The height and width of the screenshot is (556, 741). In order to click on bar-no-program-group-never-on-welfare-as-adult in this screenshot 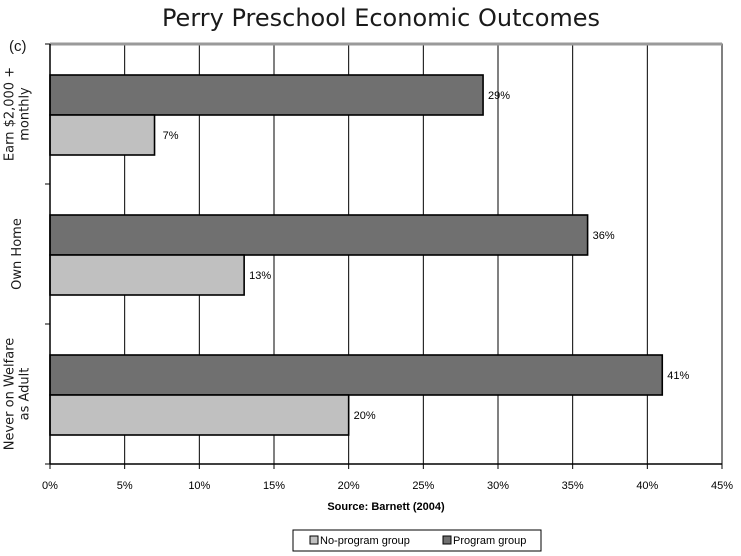, I will do `click(199, 415)`.